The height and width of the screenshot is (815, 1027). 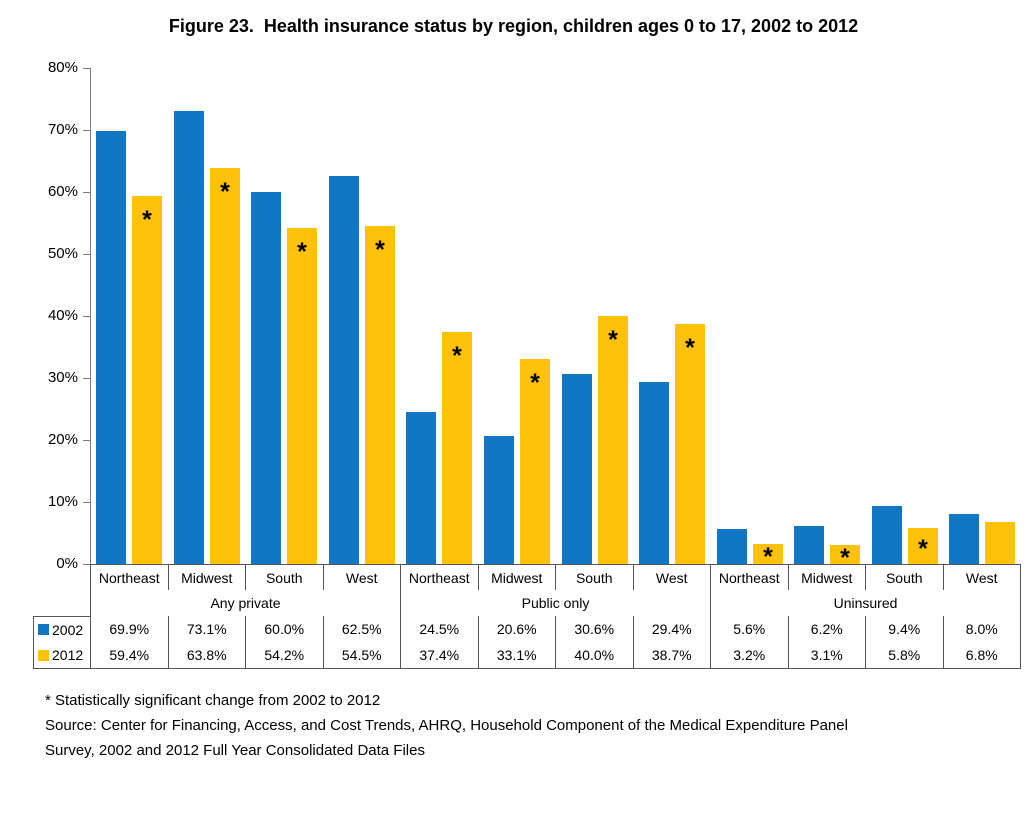 I want to click on value-cell: 54.2%, so click(x=285, y=655).